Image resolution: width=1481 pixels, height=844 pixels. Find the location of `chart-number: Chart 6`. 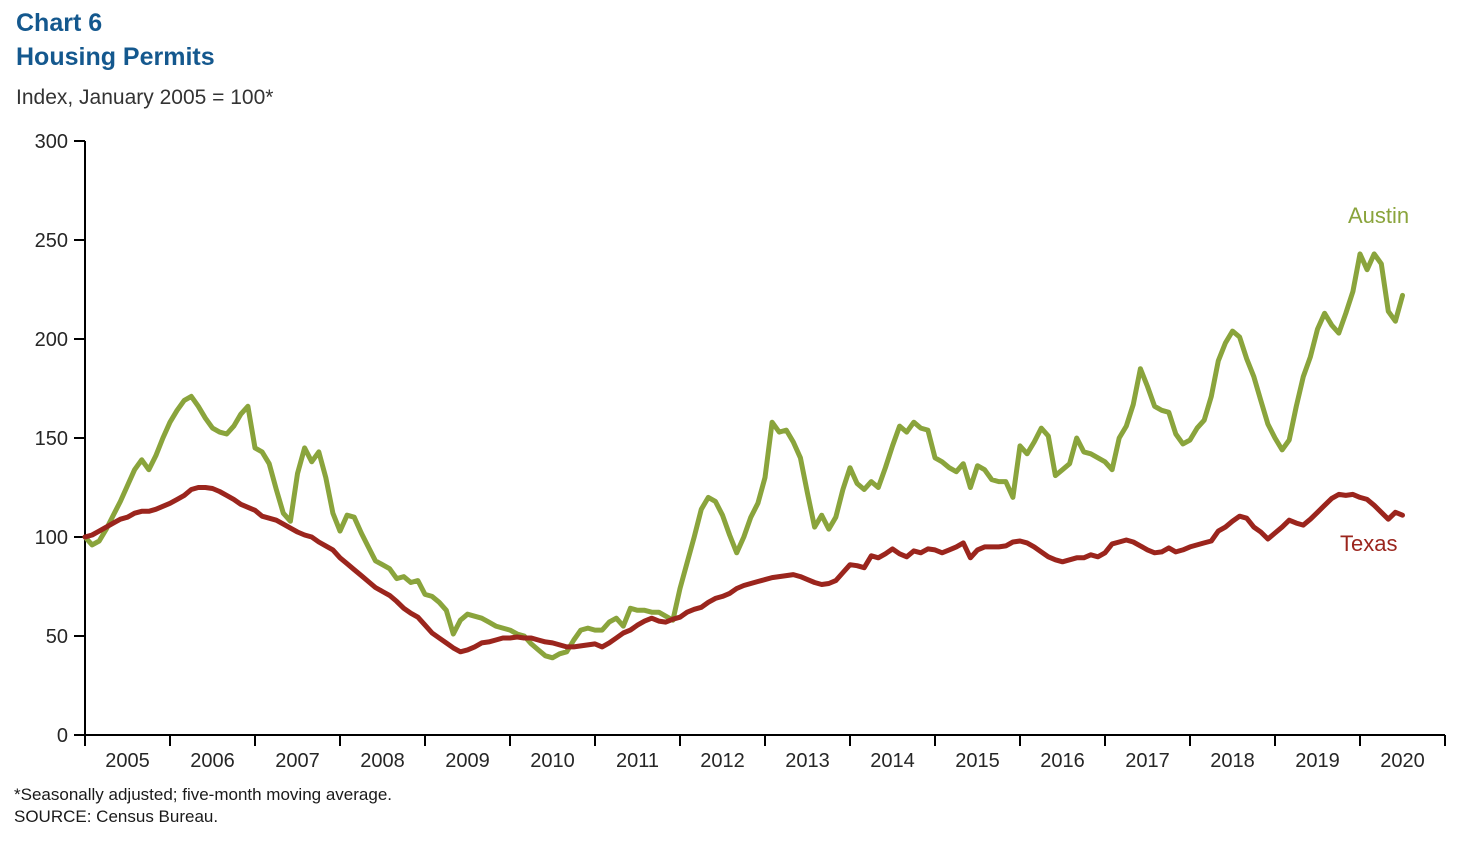

chart-number: Chart 6 is located at coordinates (59, 23).